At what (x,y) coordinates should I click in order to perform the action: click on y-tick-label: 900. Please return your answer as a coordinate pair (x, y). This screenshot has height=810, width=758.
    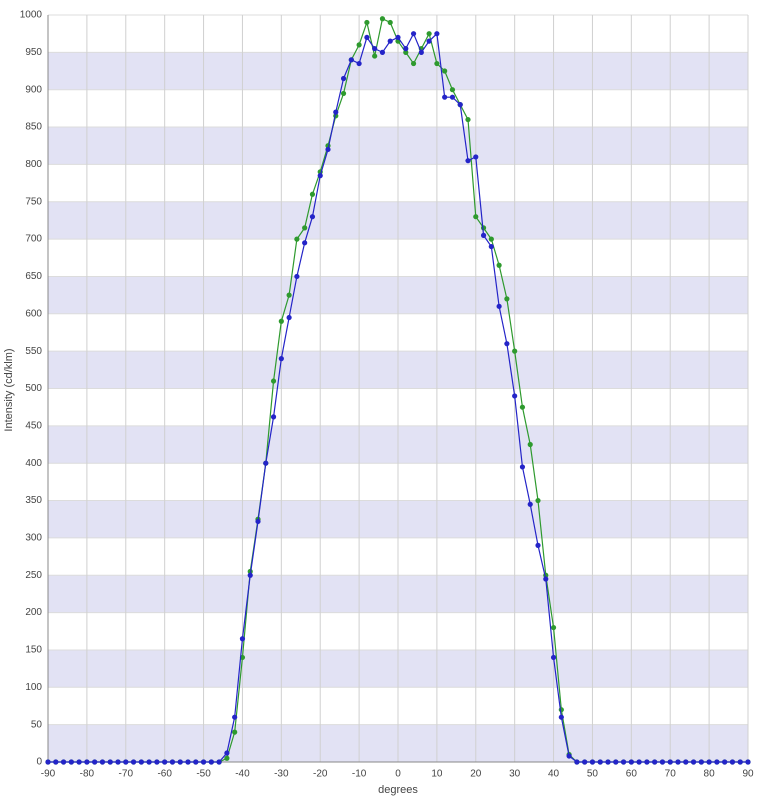
    Looking at the image, I should click on (33, 89).